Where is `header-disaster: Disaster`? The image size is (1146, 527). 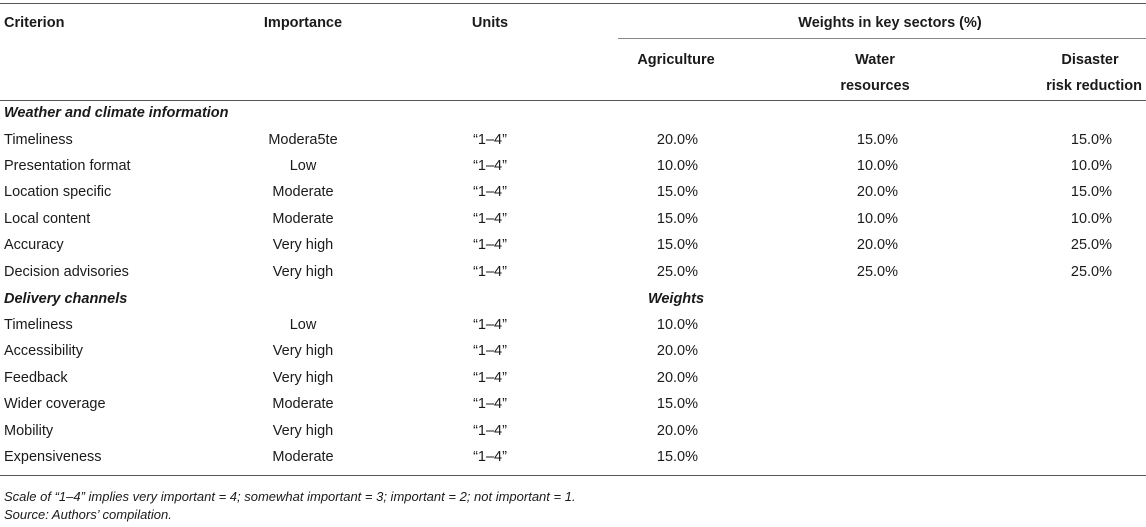 header-disaster: Disaster is located at coordinates (1090, 60).